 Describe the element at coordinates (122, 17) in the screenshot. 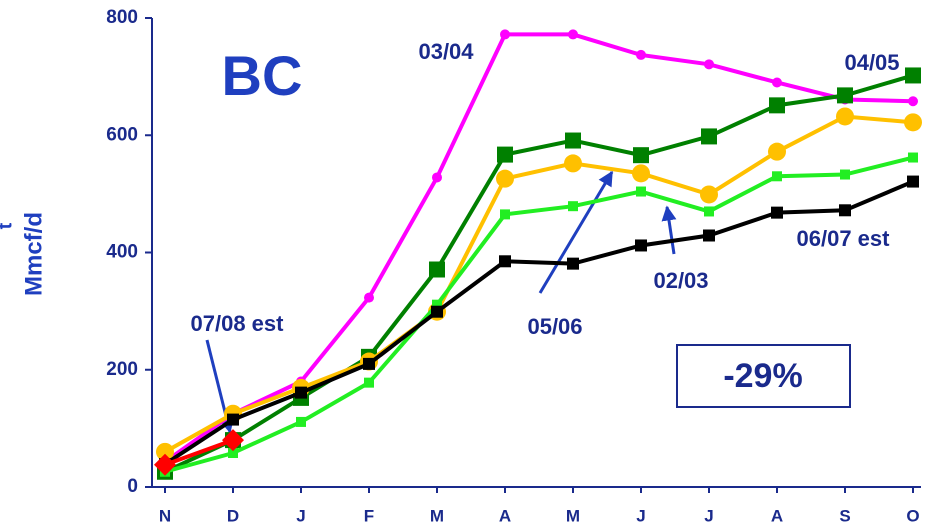

I see `y-tick-label: 800` at that location.